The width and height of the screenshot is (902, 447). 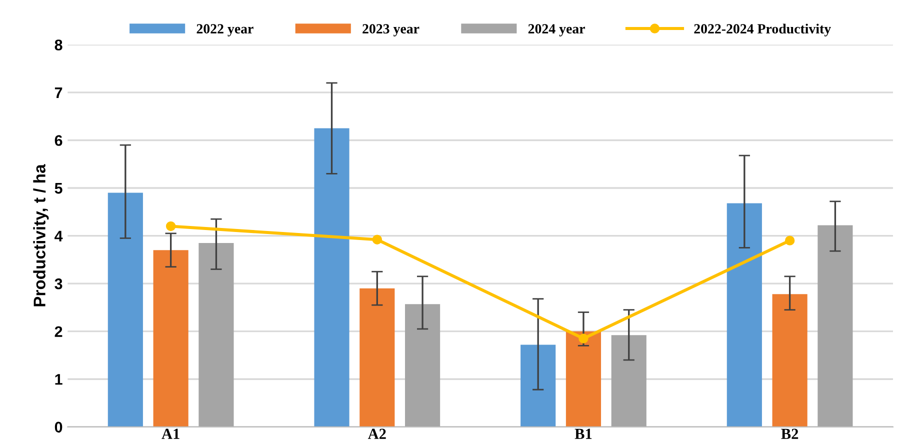 What do you see at coordinates (762, 30) in the screenshot?
I see `legend-label: 2022-2024 Productivity` at bounding box center [762, 30].